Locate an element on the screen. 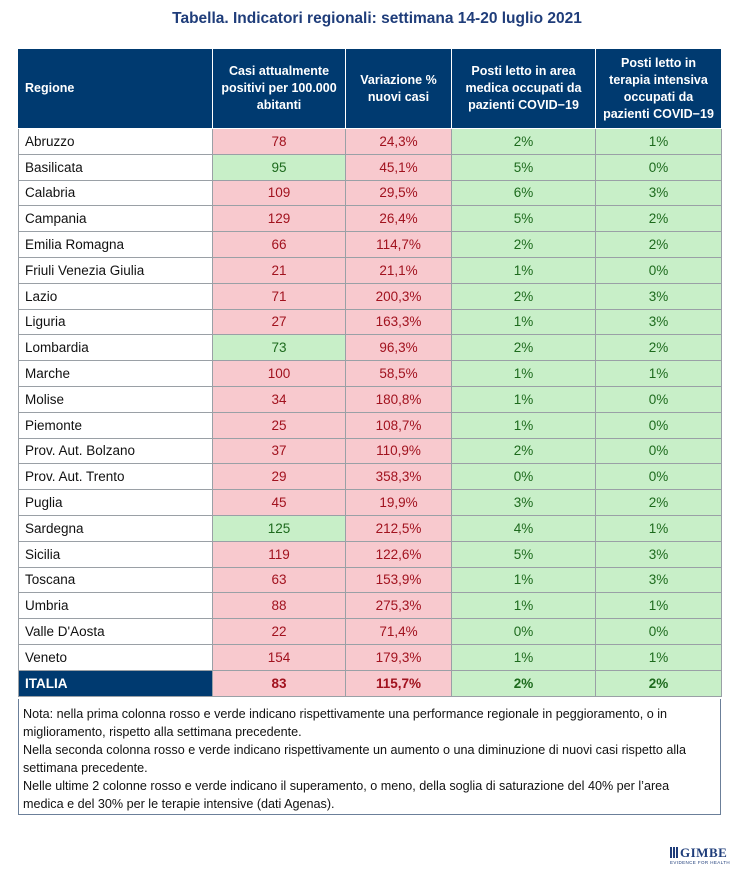  medical-cell: 3% is located at coordinates (523, 502).